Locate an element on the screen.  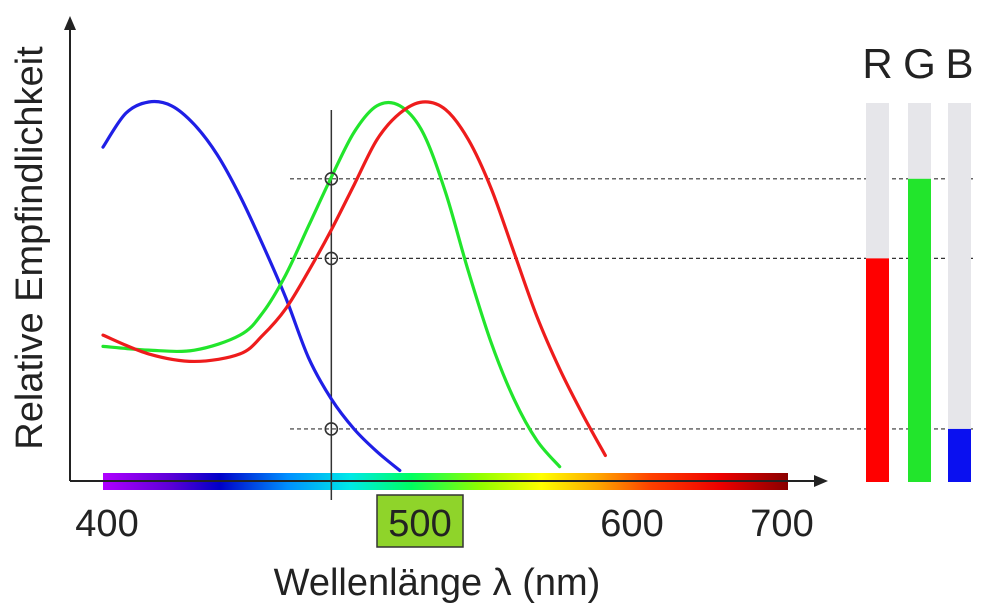
intersection-markers is located at coordinates (331, 304).